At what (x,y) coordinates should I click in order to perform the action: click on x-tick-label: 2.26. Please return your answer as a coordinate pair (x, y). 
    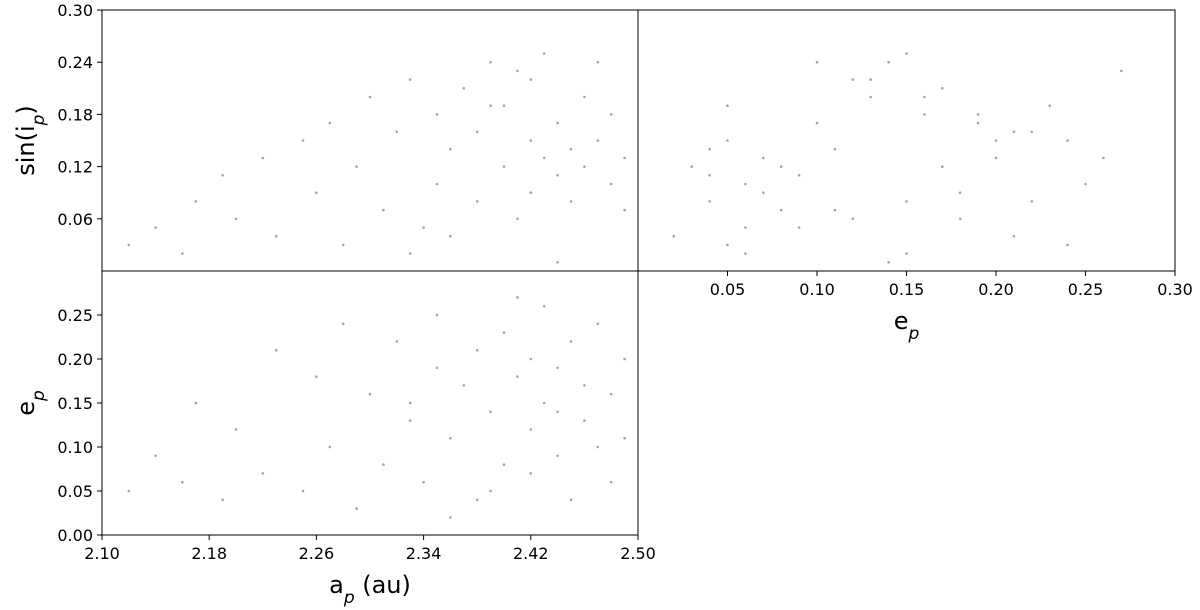
    Looking at the image, I should click on (317, 553).